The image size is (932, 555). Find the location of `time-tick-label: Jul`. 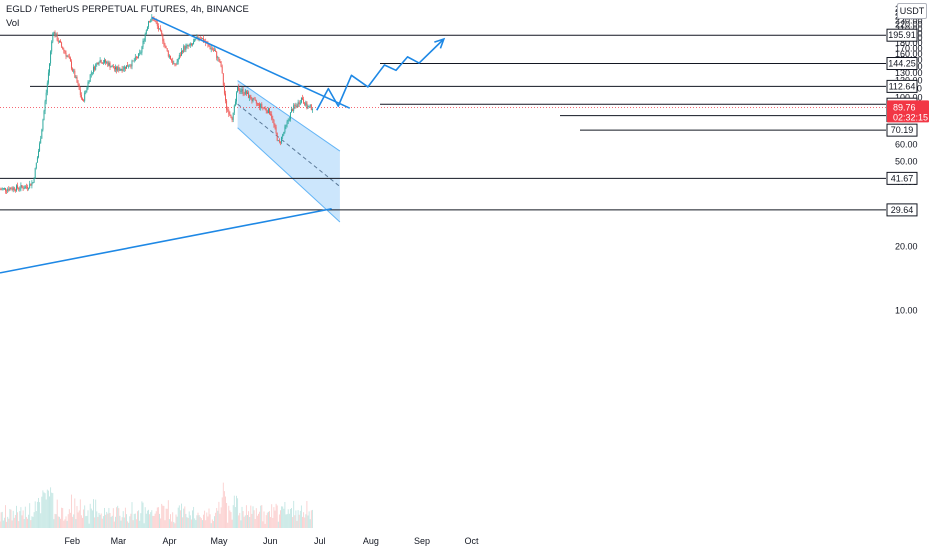

time-tick-label: Jul is located at coordinates (320, 541).